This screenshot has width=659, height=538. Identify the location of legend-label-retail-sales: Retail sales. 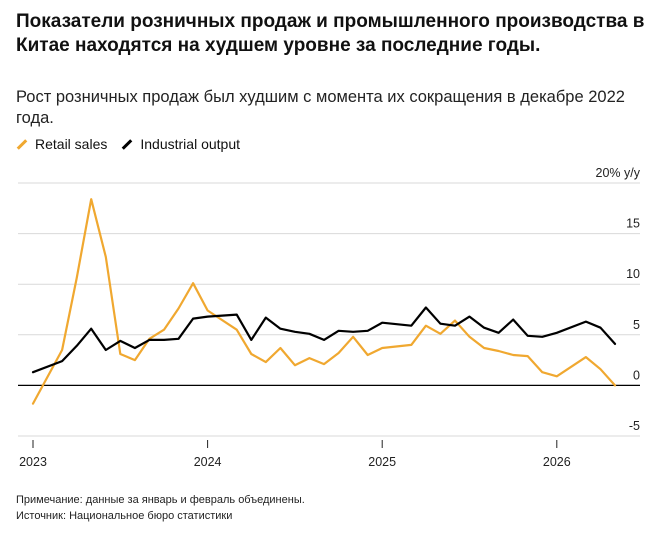
(71, 144).